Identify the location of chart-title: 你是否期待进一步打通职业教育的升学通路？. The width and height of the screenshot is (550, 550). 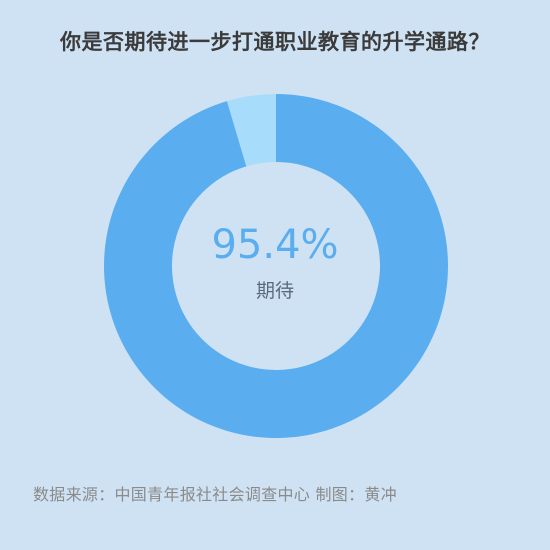
(275, 42).